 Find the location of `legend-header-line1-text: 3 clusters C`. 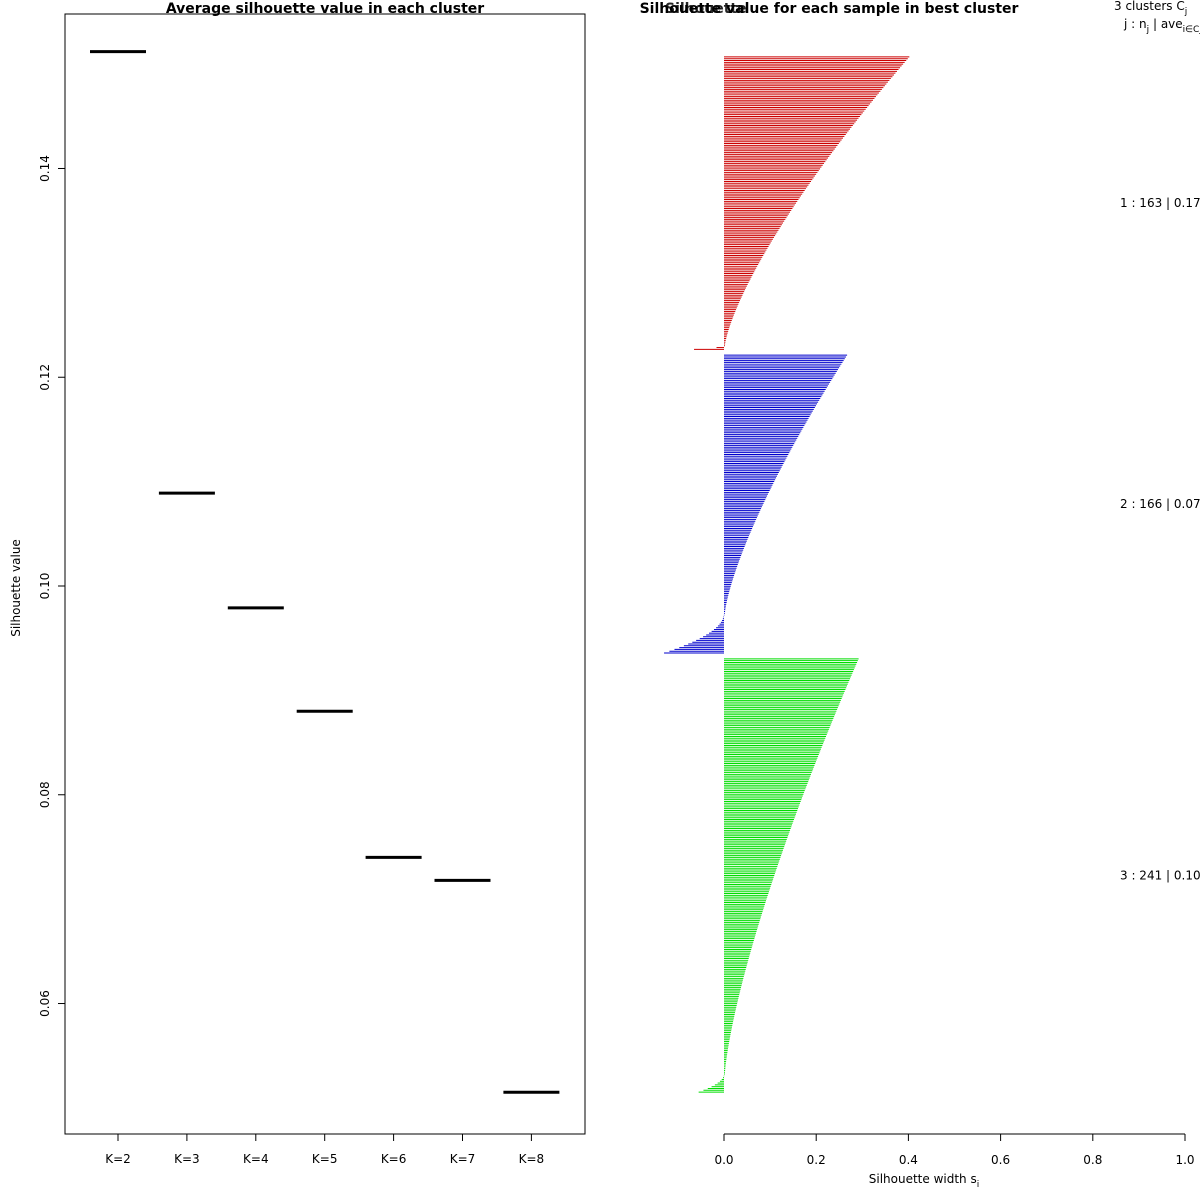

legend-header-line1-text: 3 clusters C is located at coordinates (1149, 6).